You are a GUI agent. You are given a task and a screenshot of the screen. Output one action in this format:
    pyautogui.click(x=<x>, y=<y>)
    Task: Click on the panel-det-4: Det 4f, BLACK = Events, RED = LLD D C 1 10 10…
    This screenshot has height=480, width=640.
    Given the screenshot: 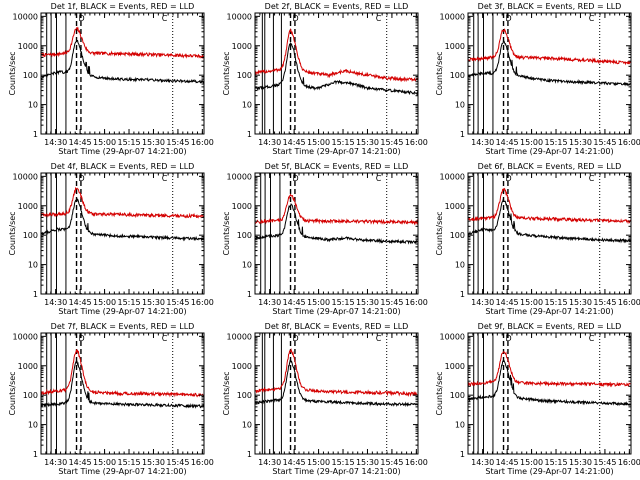 What is the action you would take?
    pyautogui.click(x=111, y=239)
    